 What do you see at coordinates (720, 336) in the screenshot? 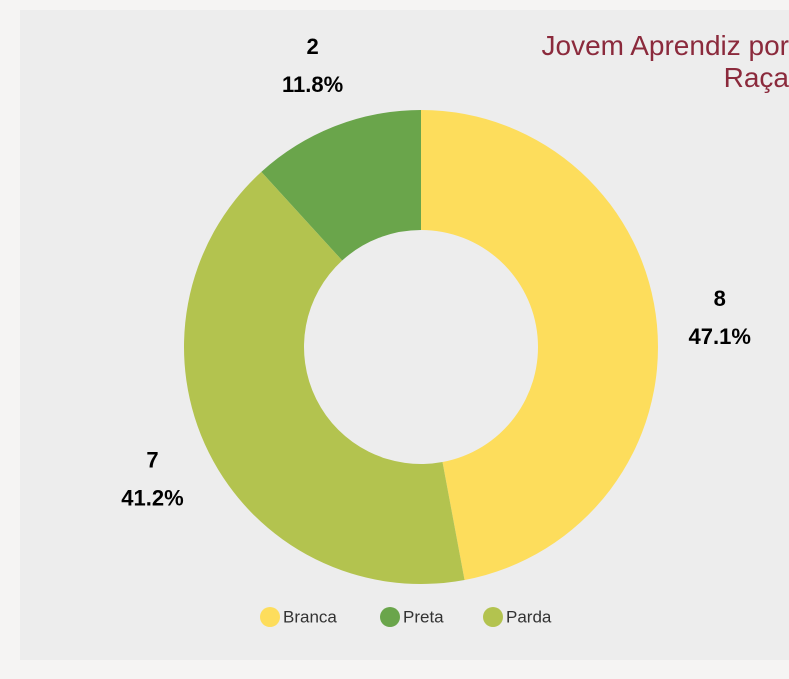
I see `data-label-percent: 47.1%` at bounding box center [720, 336].